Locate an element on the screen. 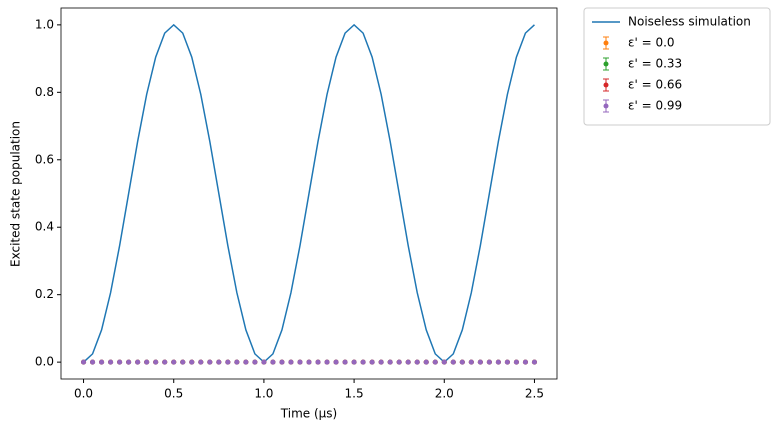  y-tick-label: 1.0 is located at coordinates (44, 24).